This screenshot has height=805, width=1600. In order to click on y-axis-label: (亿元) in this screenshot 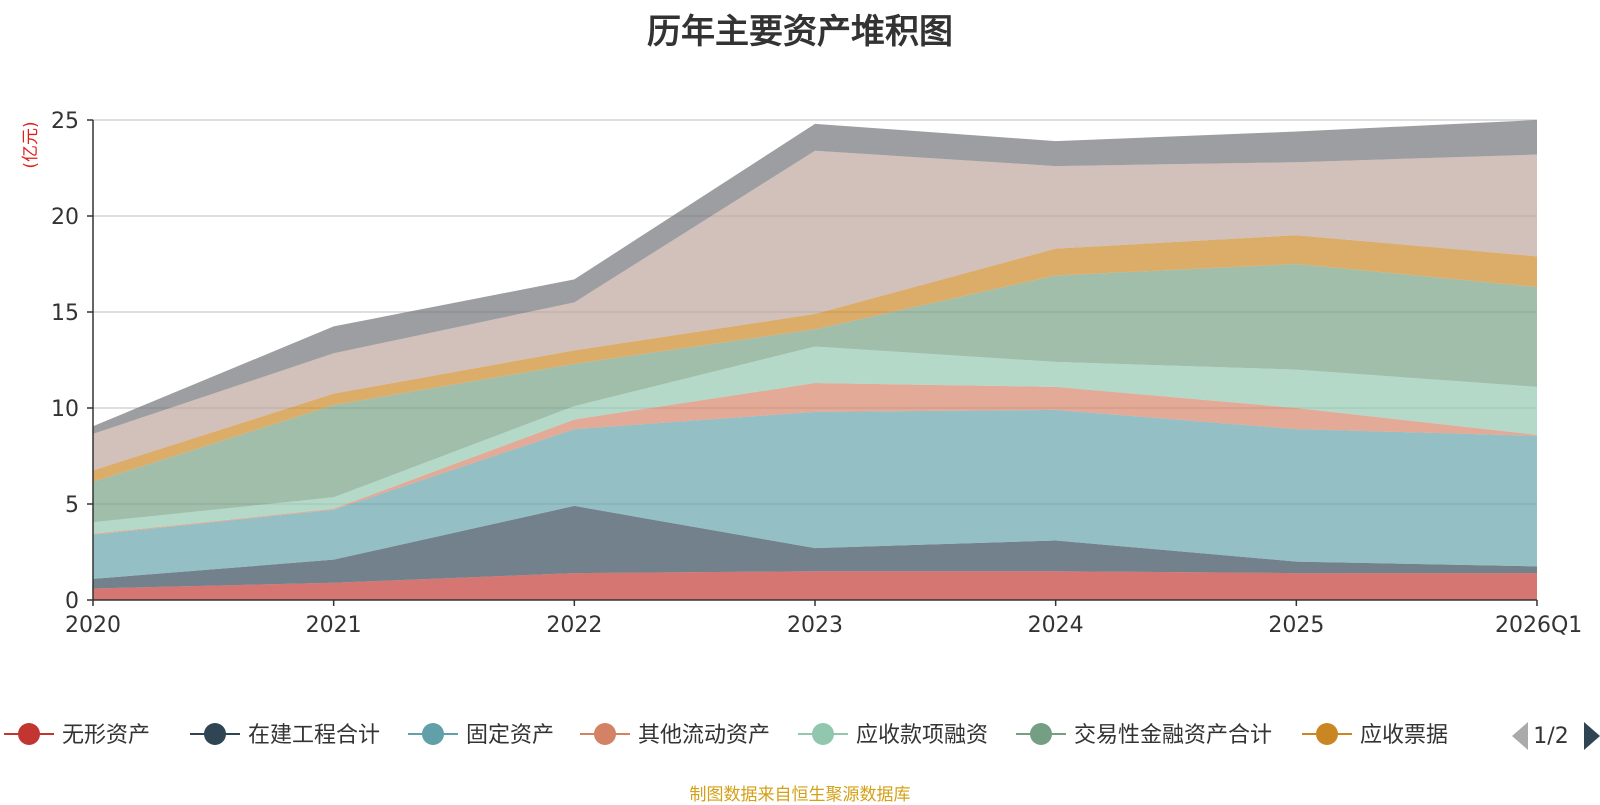, I will do `click(31, 144)`.